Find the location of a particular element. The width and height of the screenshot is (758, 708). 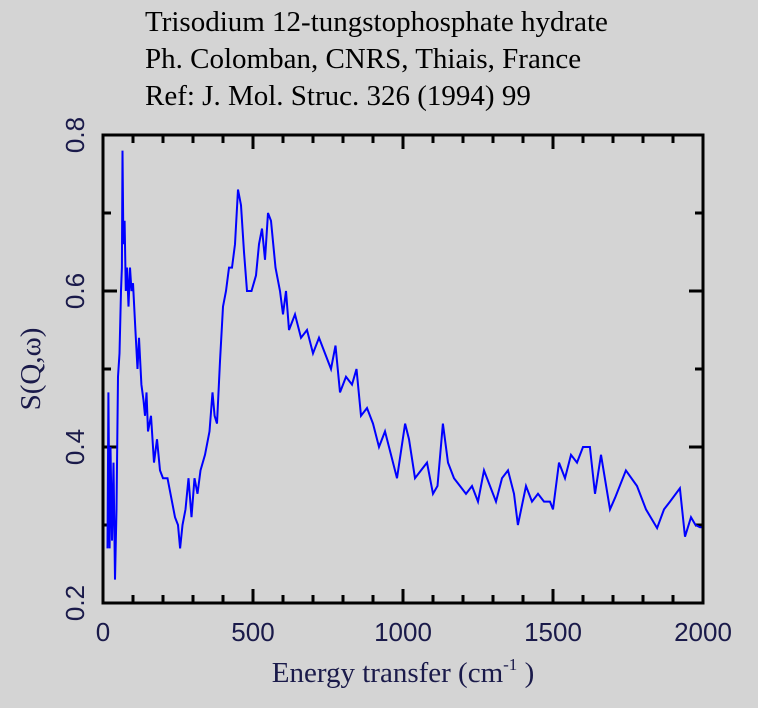

x-tick-label: 500 is located at coordinates (252, 632).